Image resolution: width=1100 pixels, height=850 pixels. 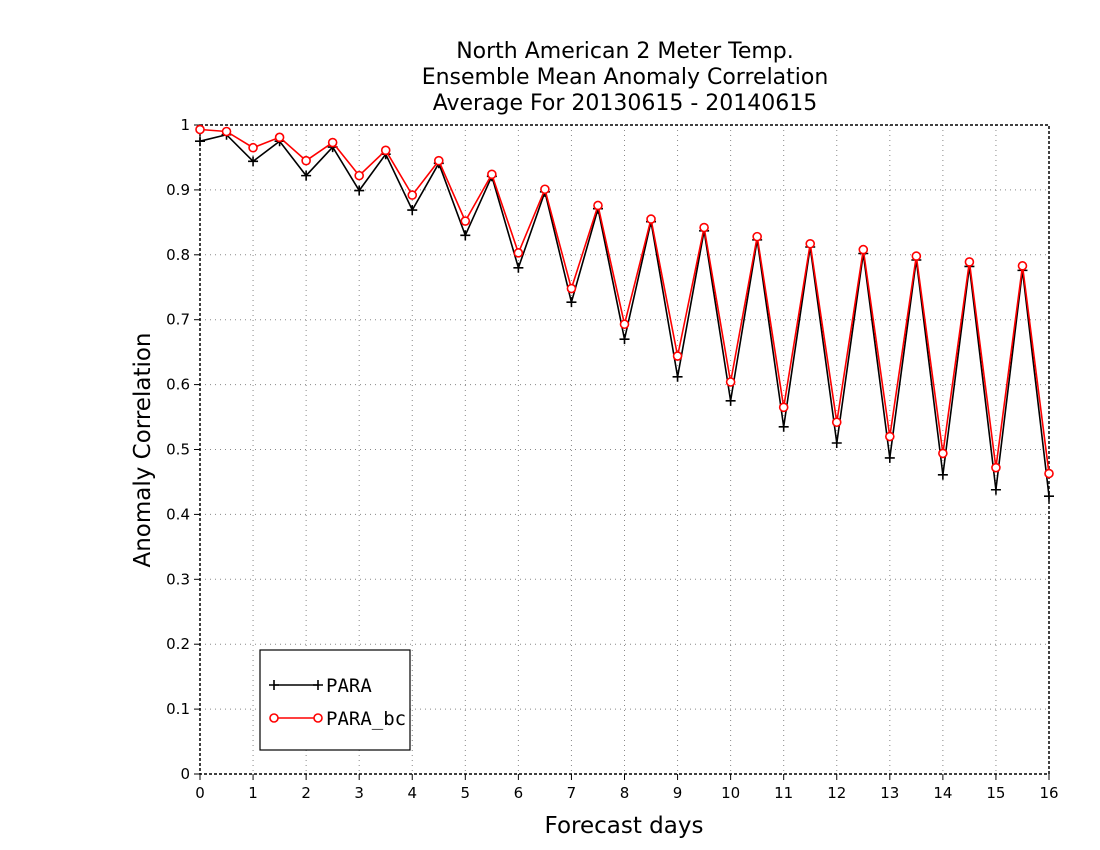 What do you see at coordinates (178, 644) in the screenshot?
I see `y-tick-label: 0.2` at bounding box center [178, 644].